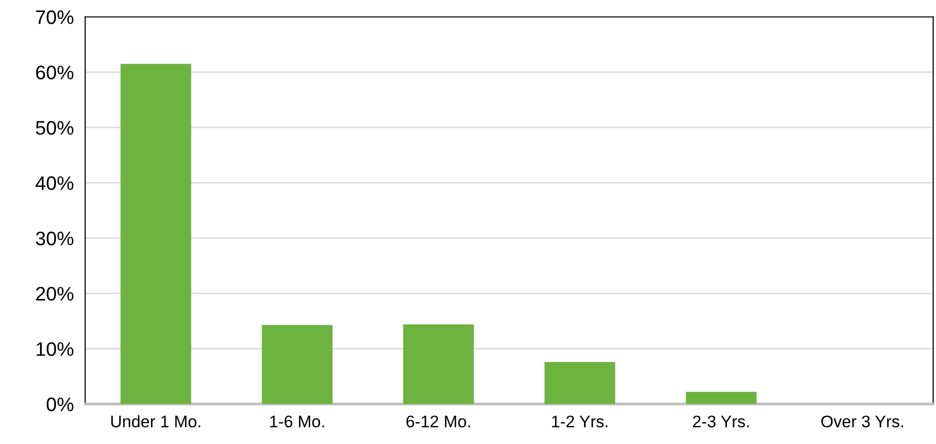  I want to click on y-tick-label: 70%, so click(55, 17).